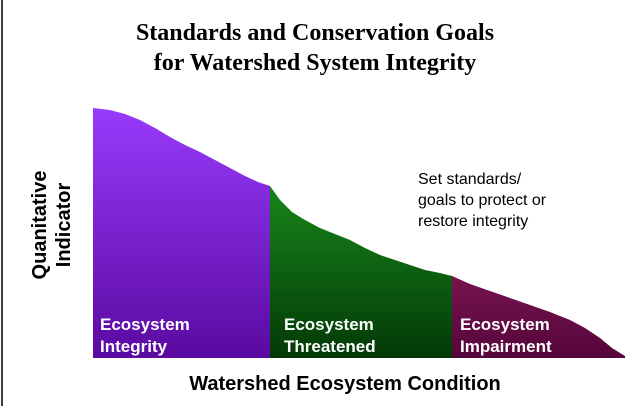  Describe the element at coordinates (506, 346) in the screenshot. I see `zone-label: Impairment` at that location.